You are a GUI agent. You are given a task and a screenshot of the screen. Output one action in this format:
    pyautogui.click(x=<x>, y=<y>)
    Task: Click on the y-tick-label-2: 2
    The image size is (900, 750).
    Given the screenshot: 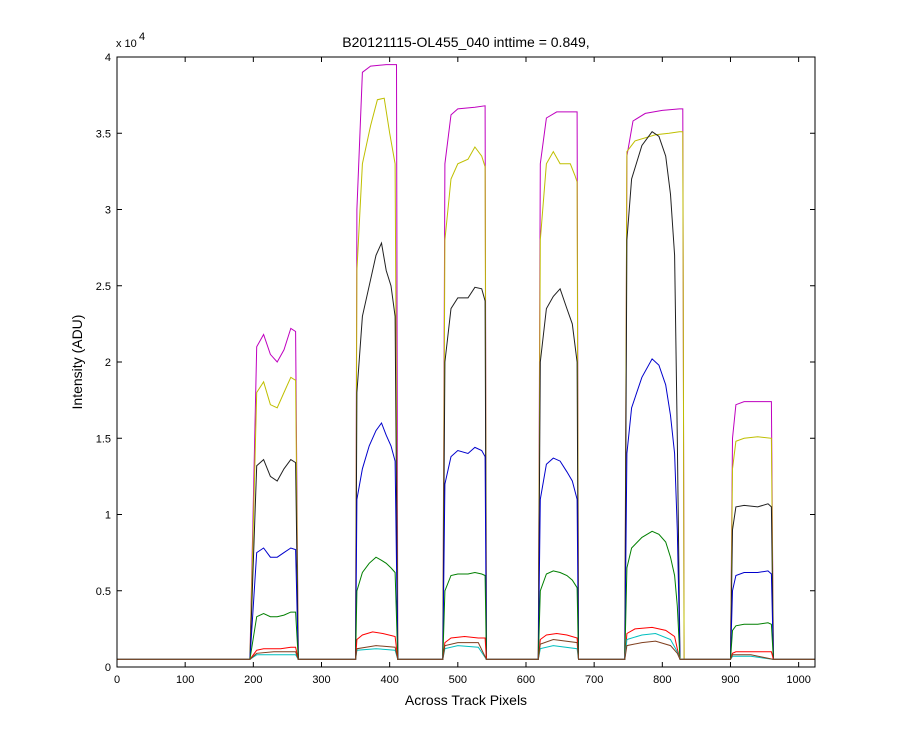 What is the action you would take?
    pyautogui.click(x=108, y=363)
    